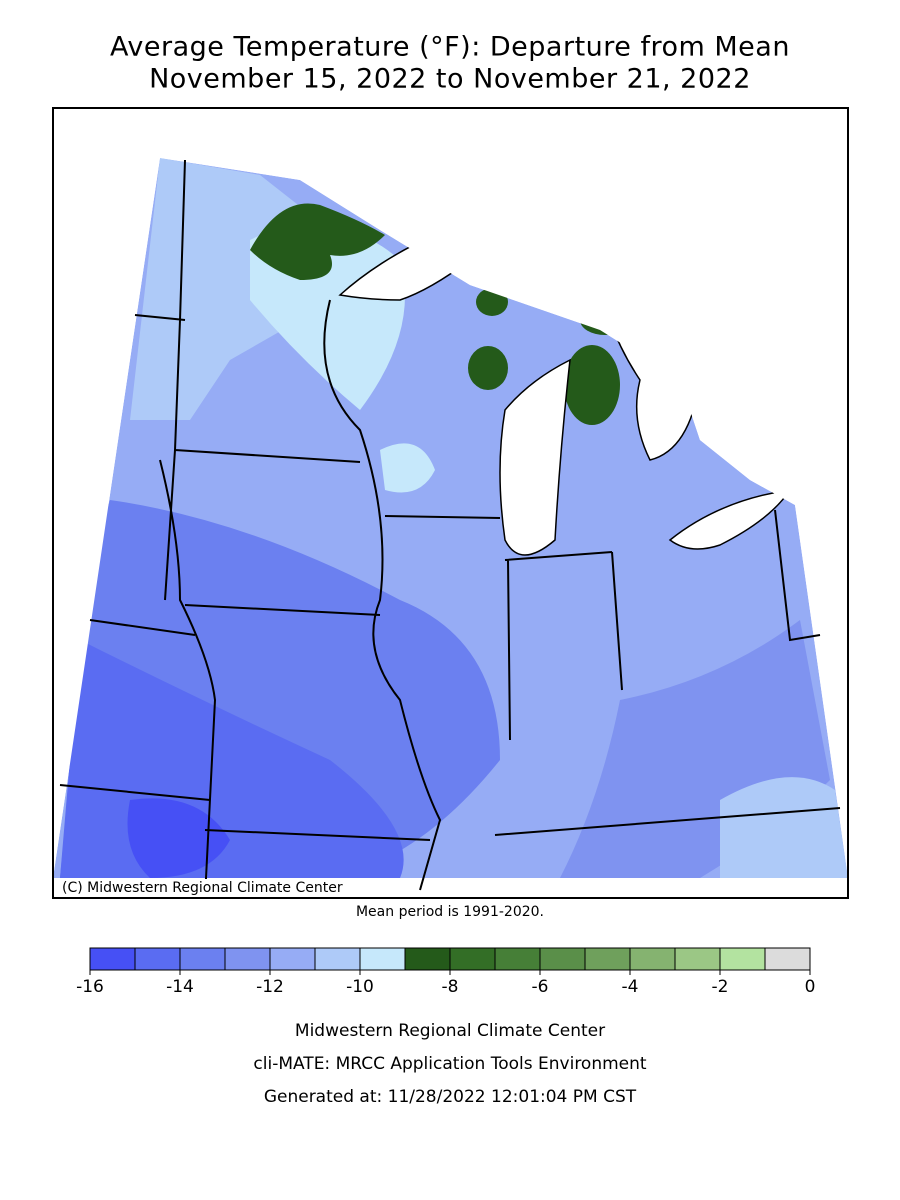  What do you see at coordinates (180, 987) in the screenshot?
I see `colorbar-tick-label: -14` at bounding box center [180, 987].